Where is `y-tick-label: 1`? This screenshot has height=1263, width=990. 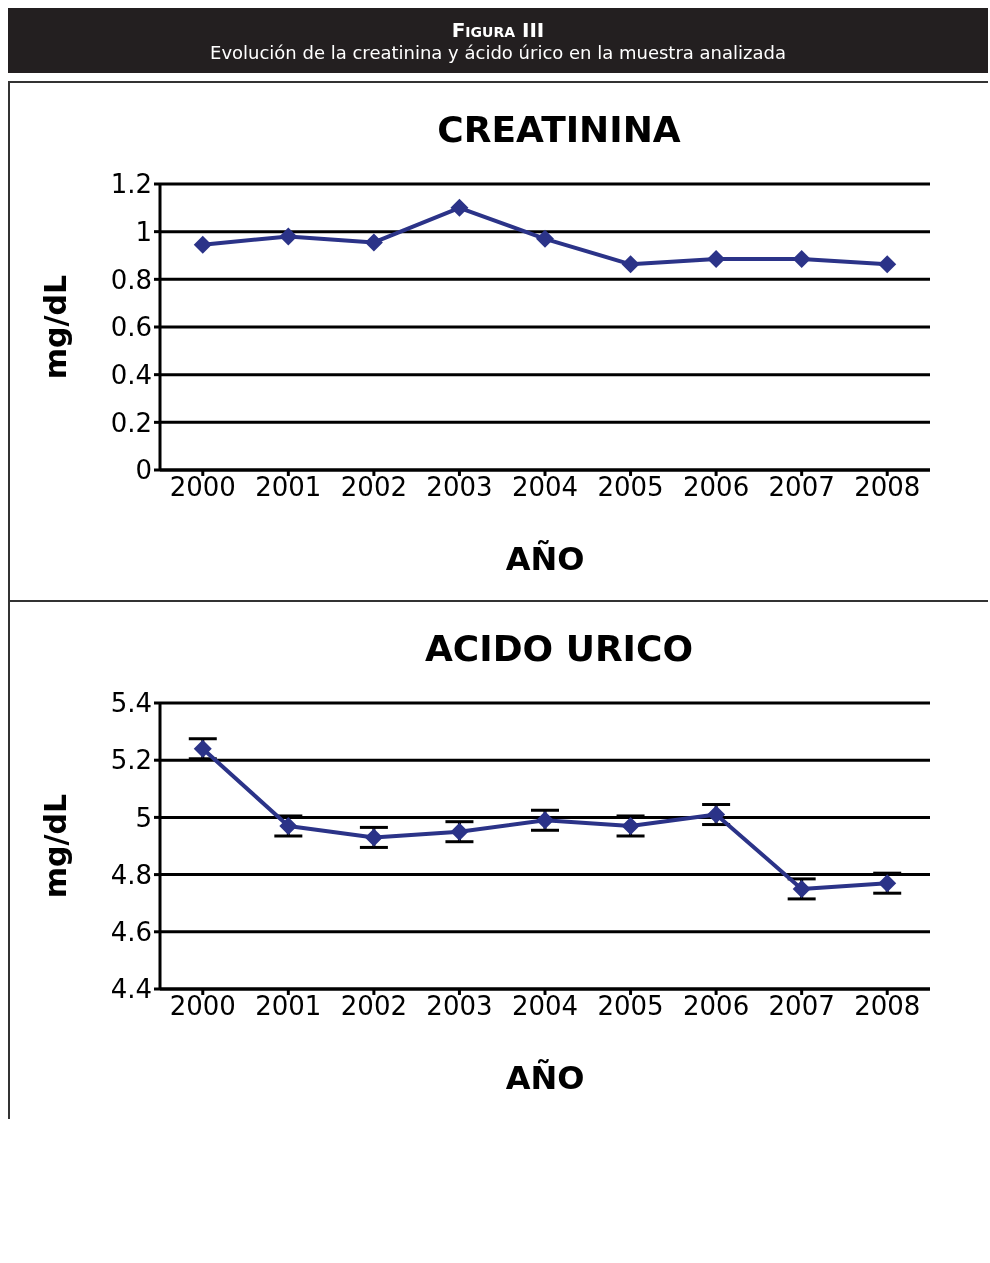 y-tick-label: 1 is located at coordinates (143, 231).